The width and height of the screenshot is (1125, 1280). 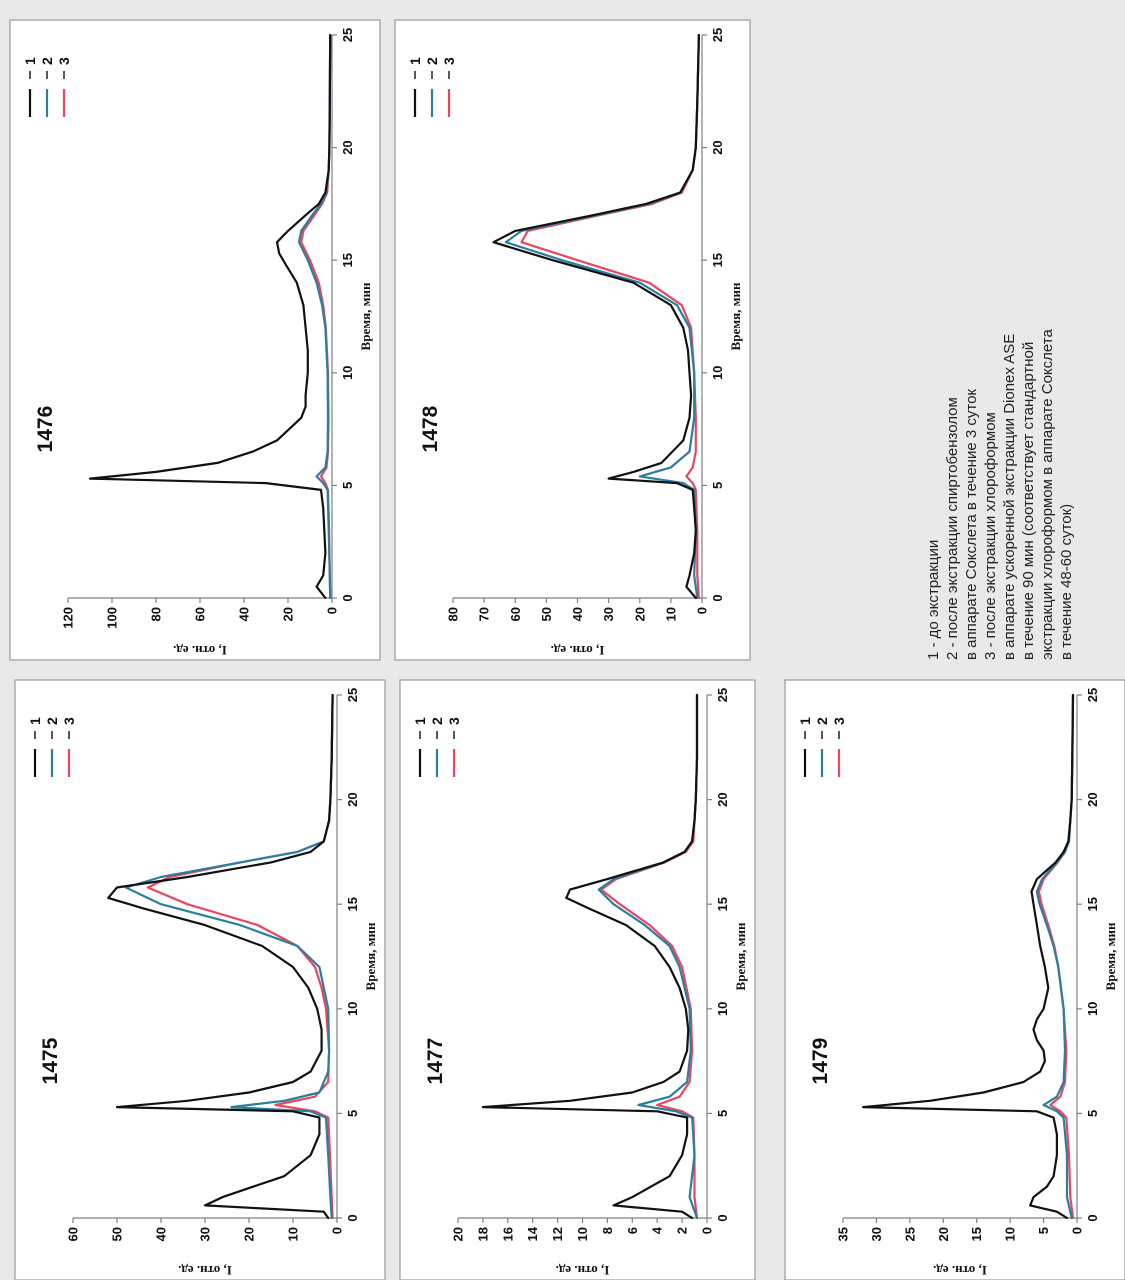 I want to click on y-tick-label: 25, so click(x=909, y=1234).